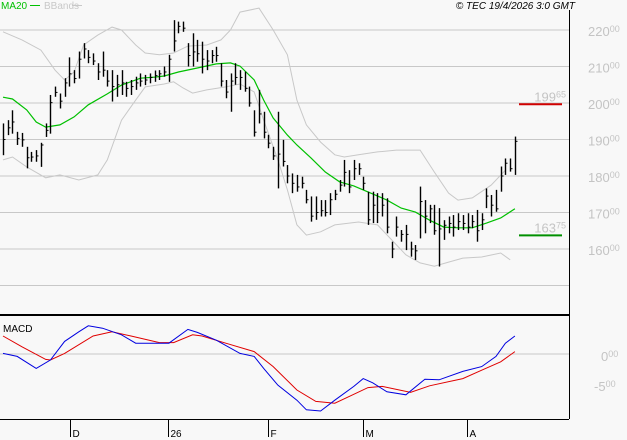  What do you see at coordinates (604, 250) in the screenshot?
I see `y-tick-label: 16000` at bounding box center [604, 250].